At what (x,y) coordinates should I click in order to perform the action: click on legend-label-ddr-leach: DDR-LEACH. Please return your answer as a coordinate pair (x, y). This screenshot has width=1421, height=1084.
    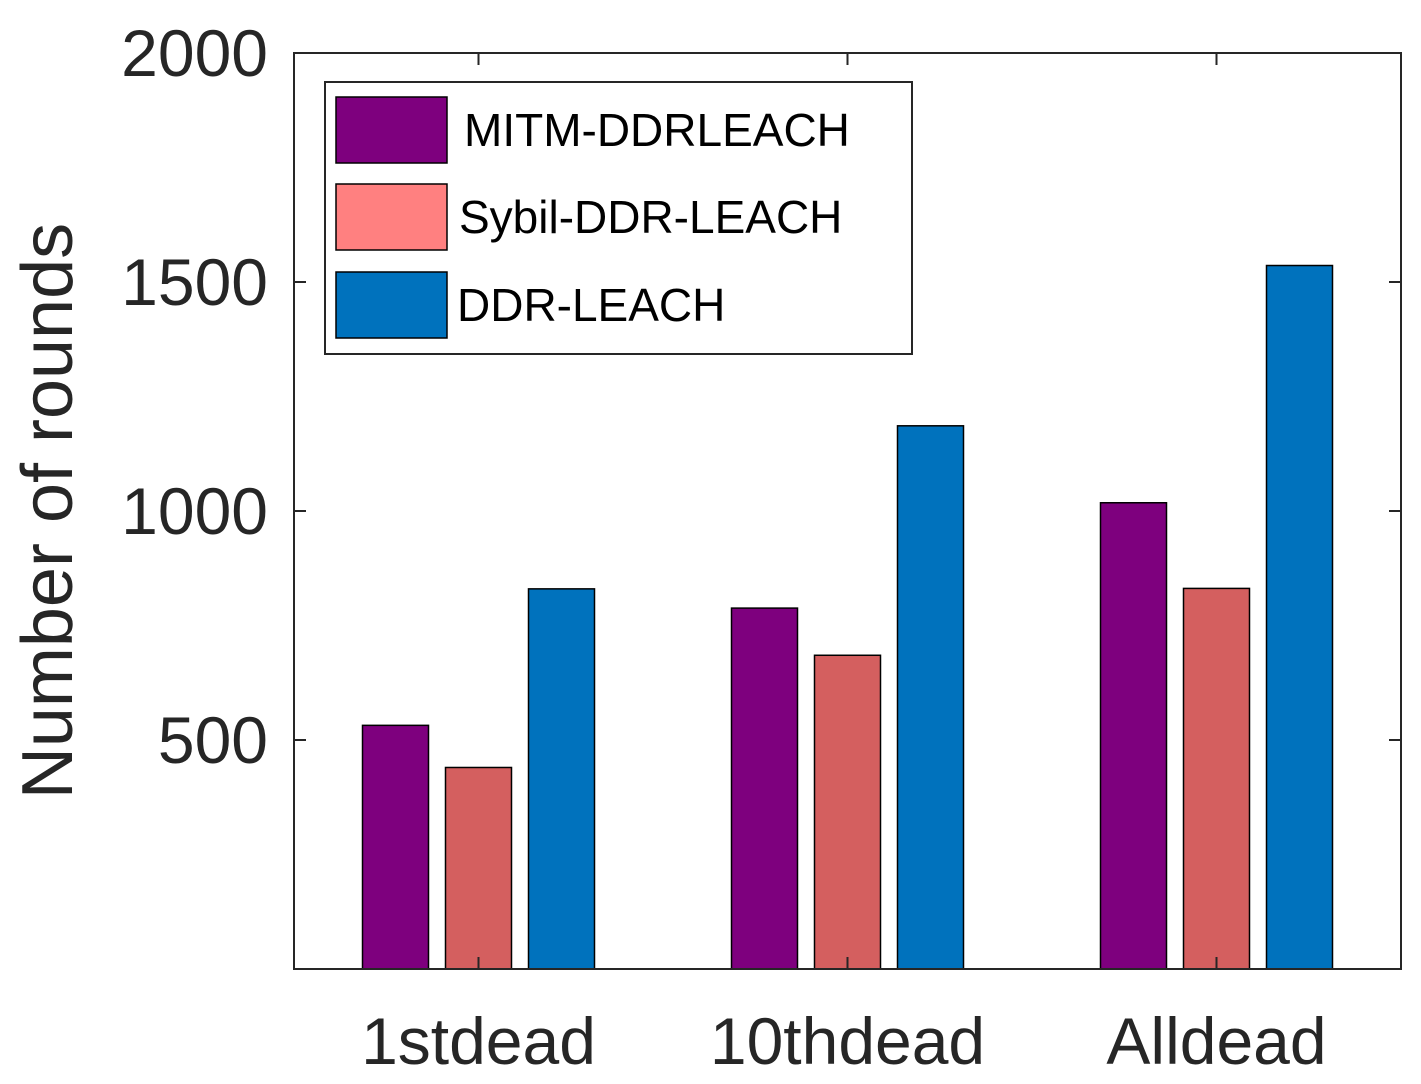
    Looking at the image, I should click on (591, 305).